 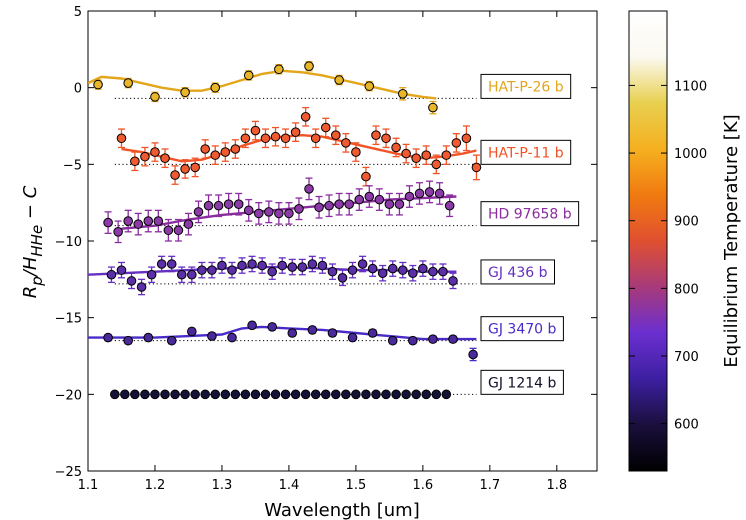 What do you see at coordinates (731, 240) in the screenshot?
I see `colorbar-label: Equilibrium Temperature [K]` at bounding box center [731, 240].